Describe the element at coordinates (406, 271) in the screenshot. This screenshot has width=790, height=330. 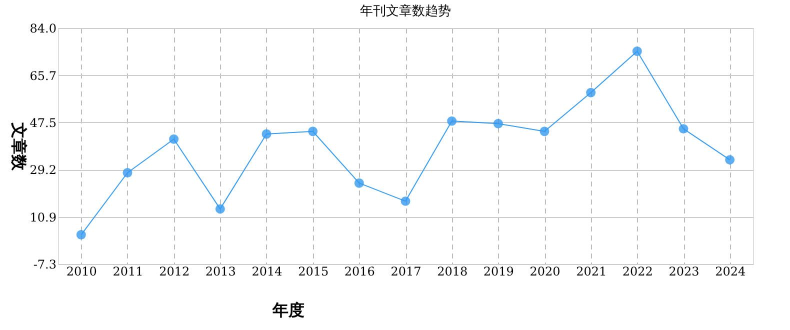
I see `x-tick-label: 2017` at that location.